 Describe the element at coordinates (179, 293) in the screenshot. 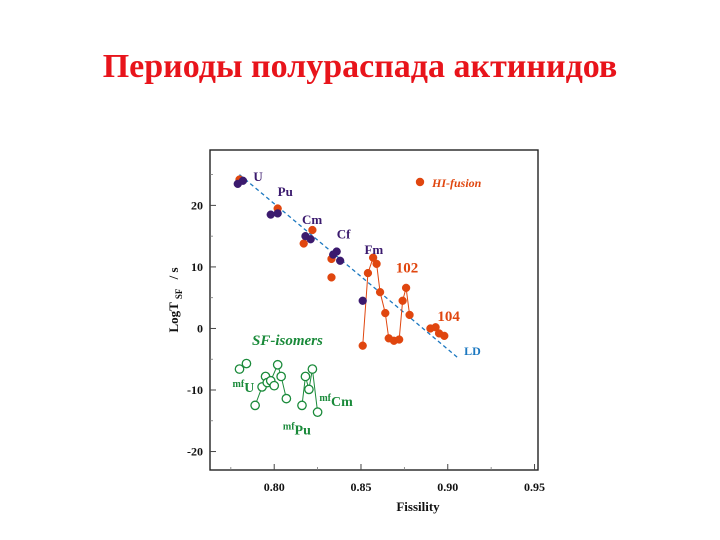

I see `y-axis-label-sub: SF` at that location.